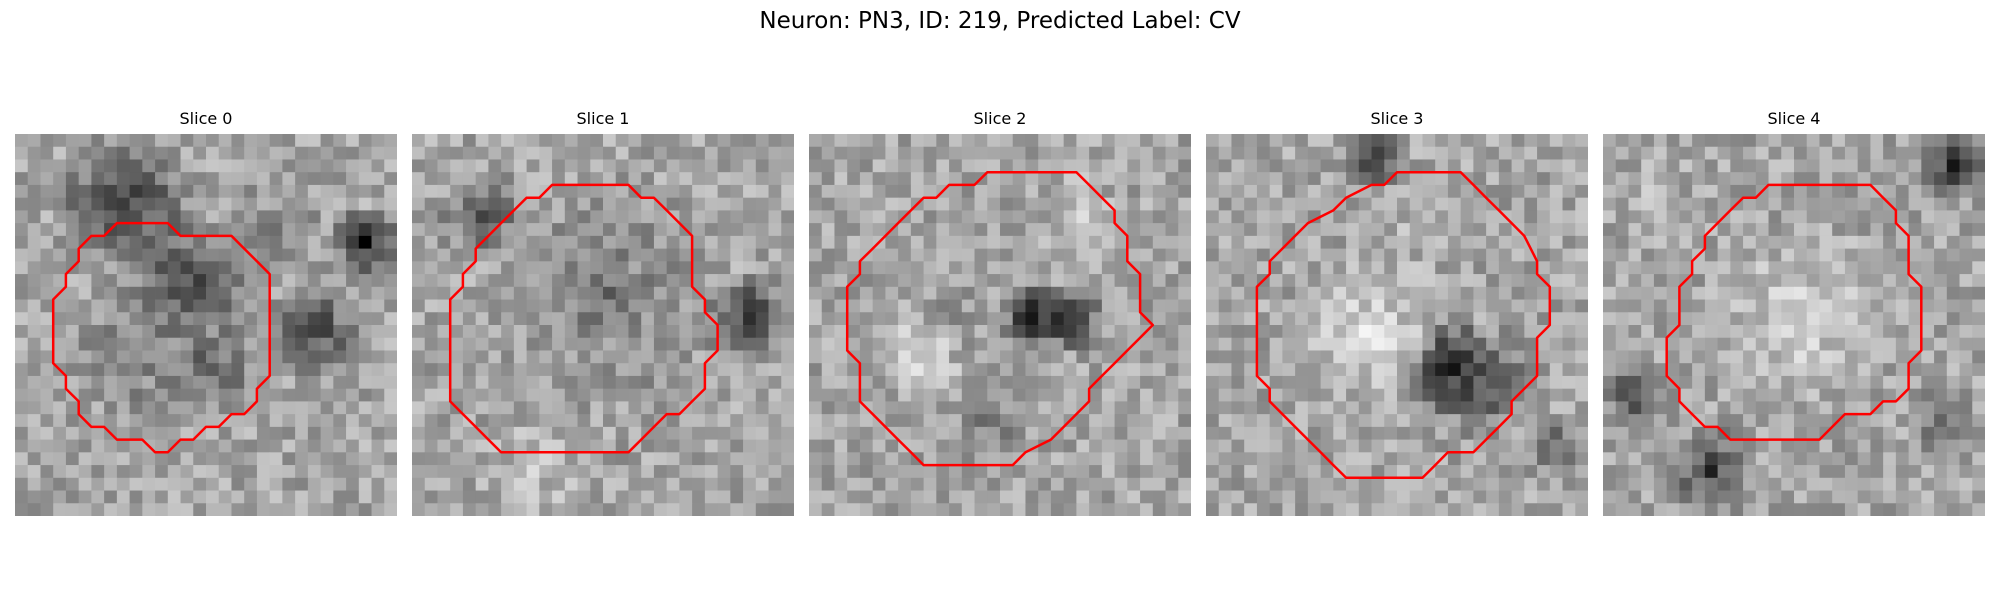 Image resolution: width=2000 pixels, height=600 pixels. I want to click on slice-title: Slice 0, so click(206, 118).